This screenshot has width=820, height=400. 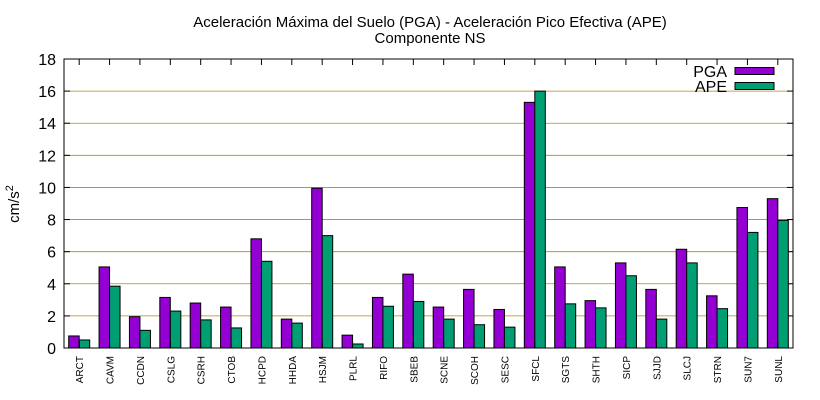 I want to click on x-tick-label: SUN7, so click(x=748, y=369).